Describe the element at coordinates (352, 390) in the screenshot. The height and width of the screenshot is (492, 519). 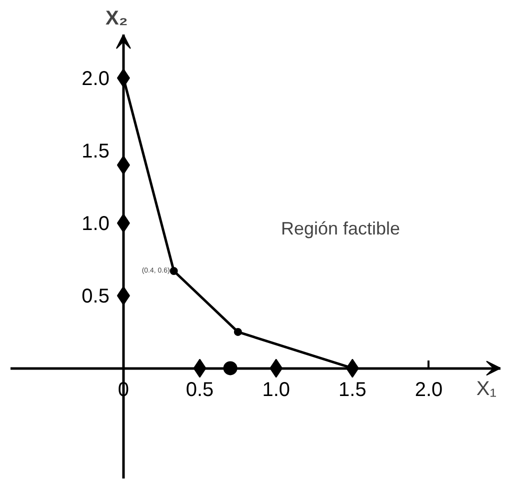
I see `x-tick-label: 1.5` at that location.